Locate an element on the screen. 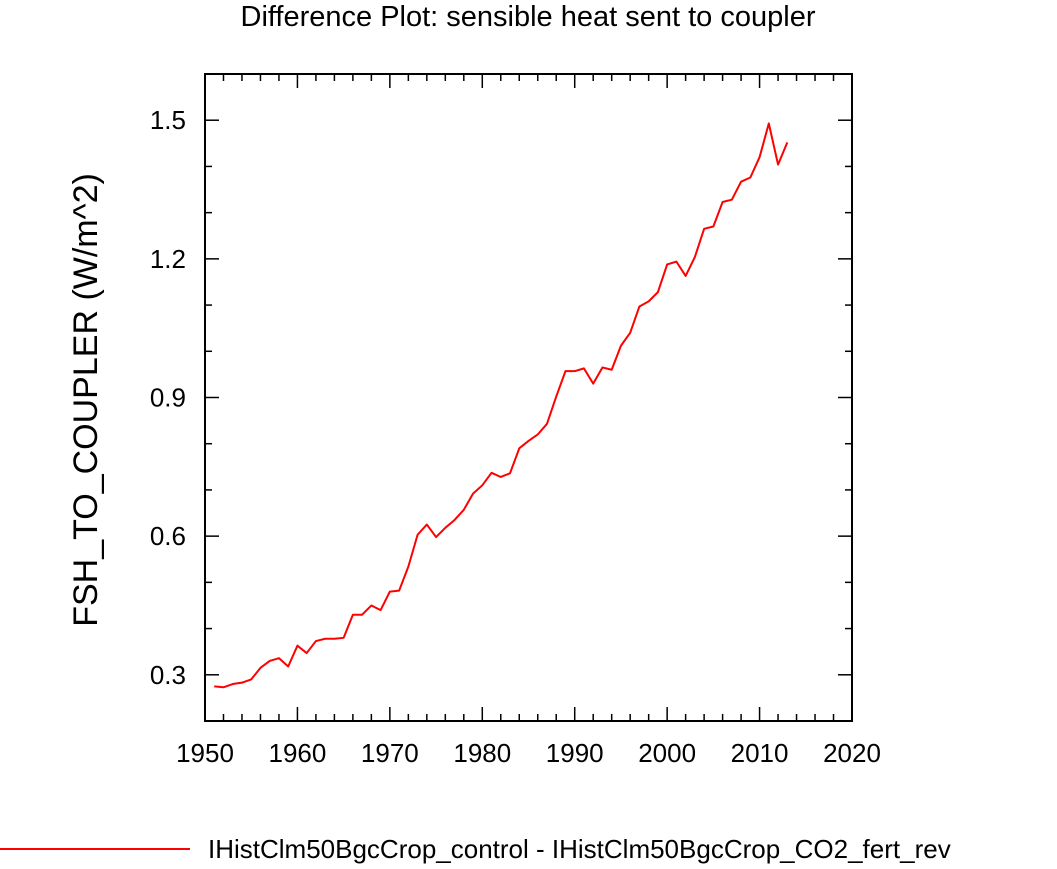 This screenshot has width=1057, height=869. x-tick-label: 1990 is located at coordinates (575, 753).